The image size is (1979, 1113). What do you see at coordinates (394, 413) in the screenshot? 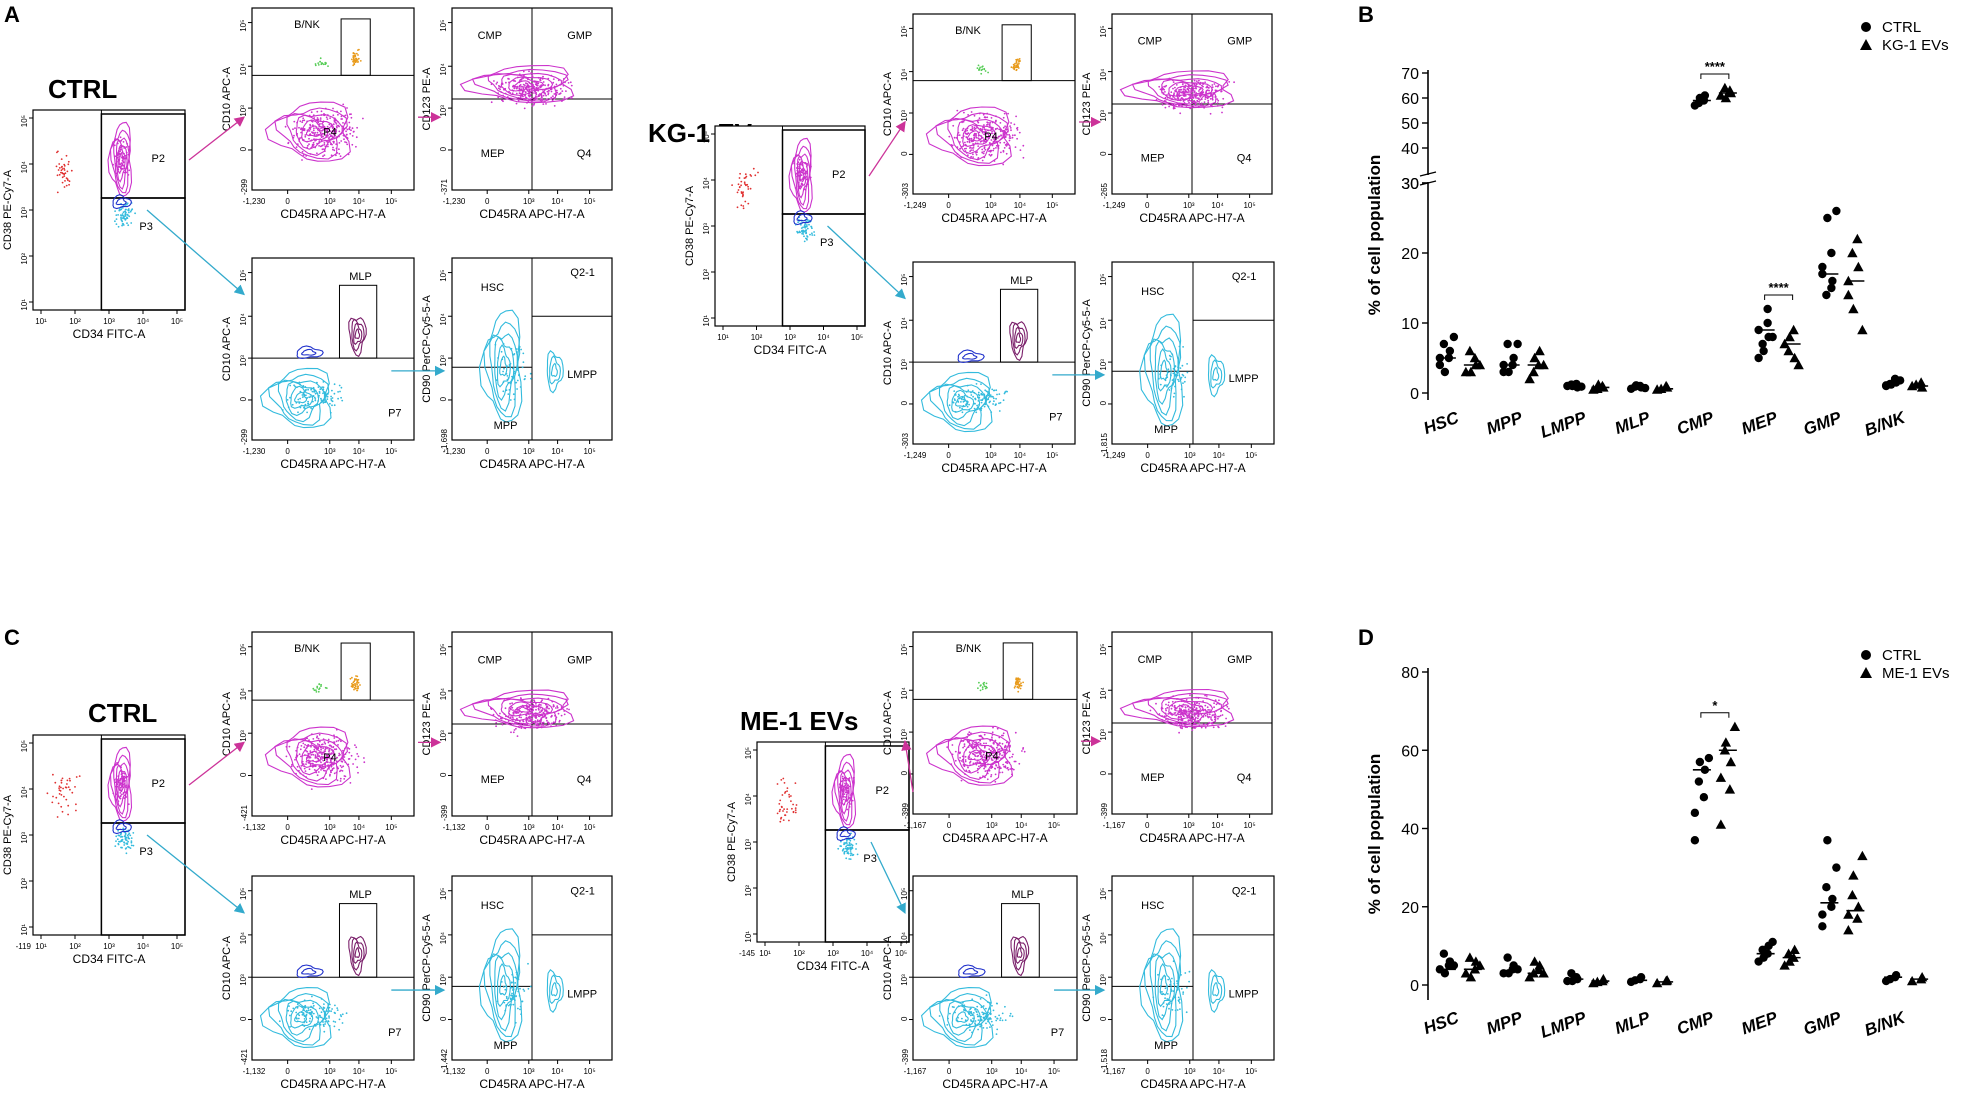
I see `gate-label: P7` at bounding box center [394, 413].